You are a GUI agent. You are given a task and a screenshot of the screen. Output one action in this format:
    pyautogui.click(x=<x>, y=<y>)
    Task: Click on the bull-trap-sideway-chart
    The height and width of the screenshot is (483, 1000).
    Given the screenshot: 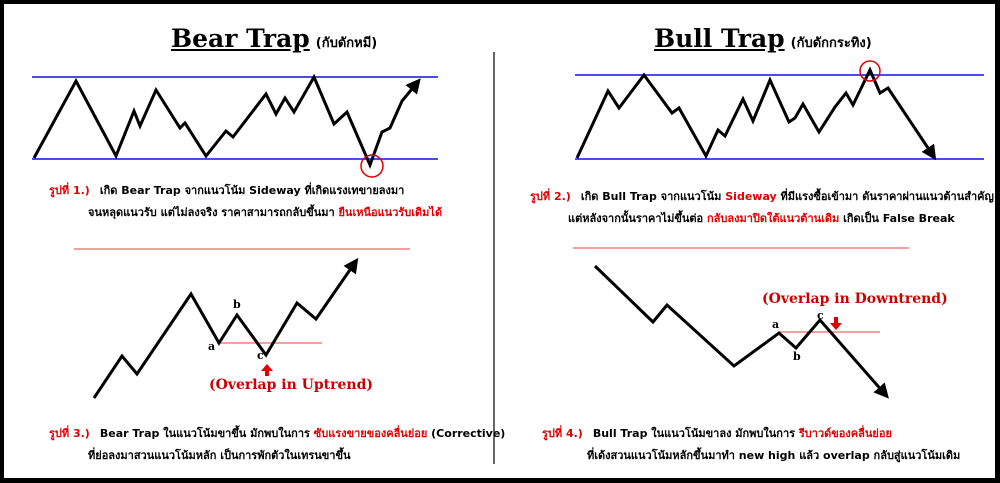 What is the action you would take?
    pyautogui.click(x=779, y=110)
    